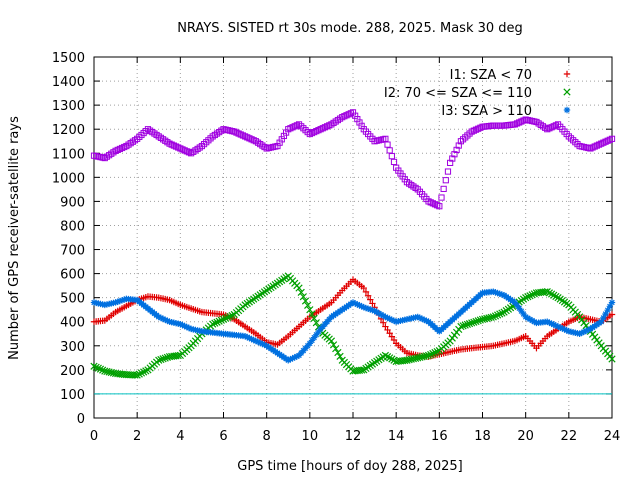 Image resolution: width=640 pixels, height=480 pixels. What do you see at coordinates (72, 226) in the screenshot?
I see `y-tick-label: 800` at bounding box center [72, 226].